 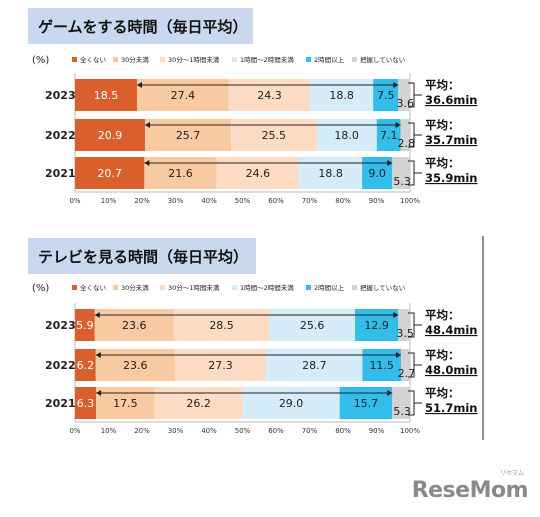 What do you see at coordinates (407, 373) in the screenshot?
I see `data-label: 2.7` at bounding box center [407, 373].